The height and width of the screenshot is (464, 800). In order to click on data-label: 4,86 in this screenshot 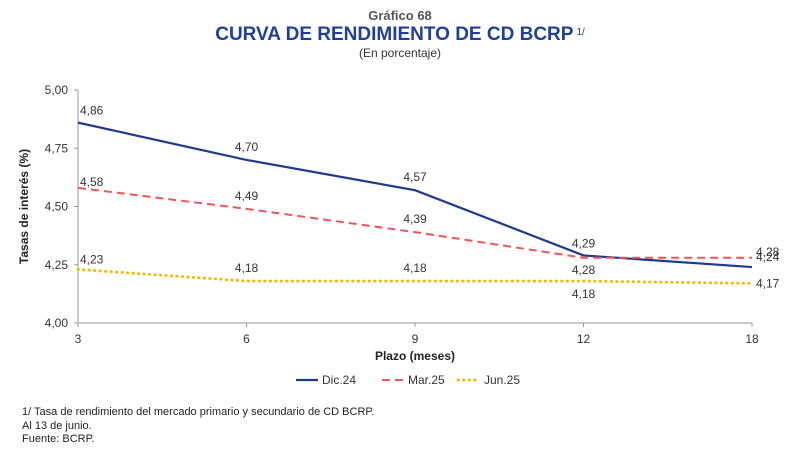, I will do `click(92, 111)`.